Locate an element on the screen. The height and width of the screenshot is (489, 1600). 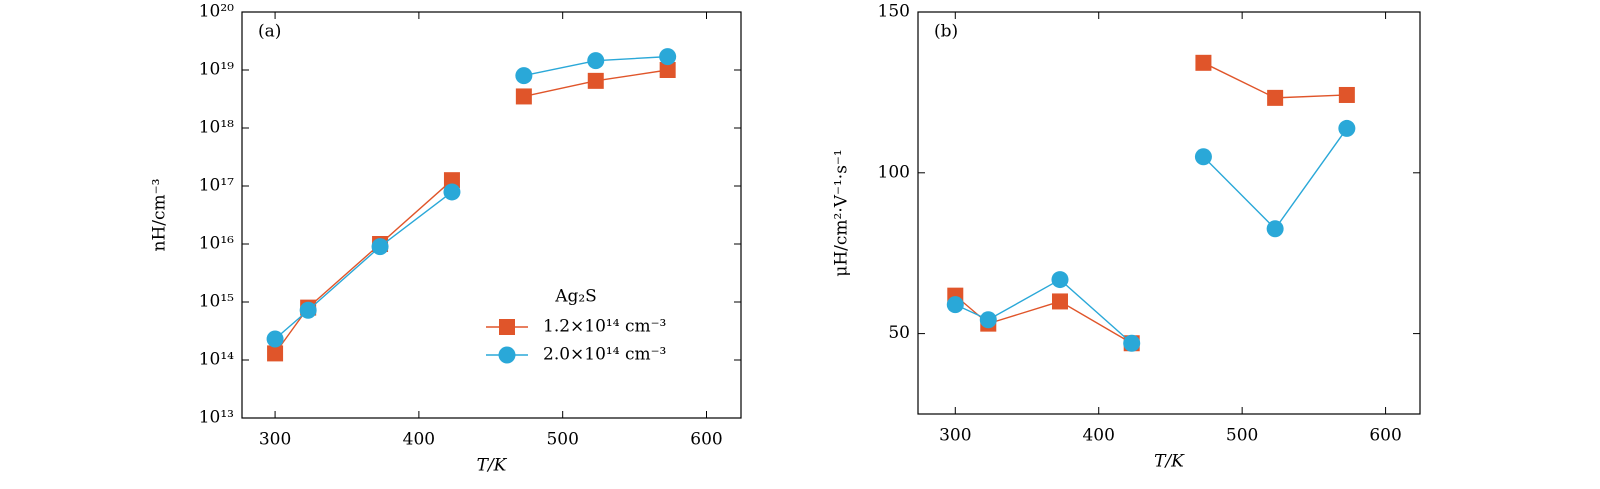
y-tick-label: 10¹⁵ is located at coordinates (216, 302).